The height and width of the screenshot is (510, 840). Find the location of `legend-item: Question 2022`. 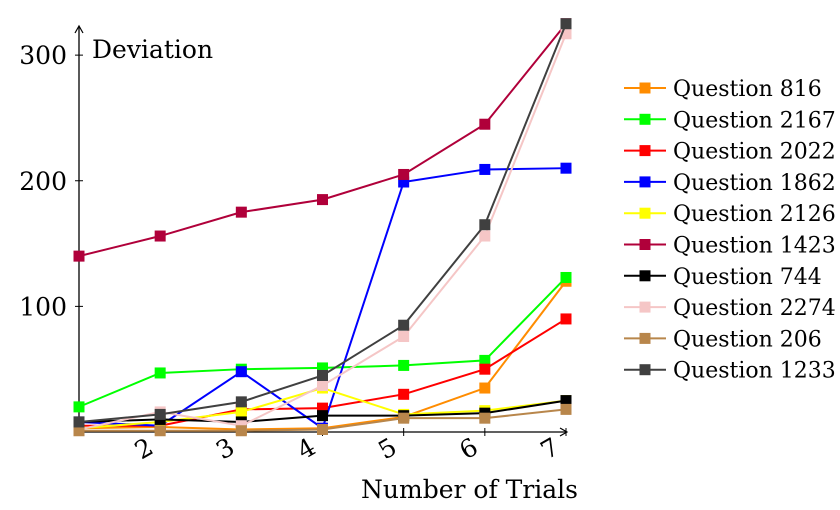

legend-item: Question 2022 is located at coordinates (730, 152).